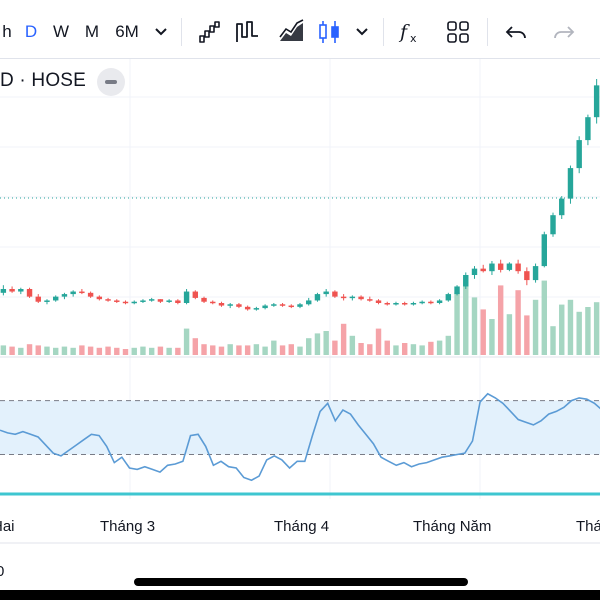  Describe the element at coordinates (452, 526) in the screenshot. I see `time-axis-label: Tháng Năm` at that location.